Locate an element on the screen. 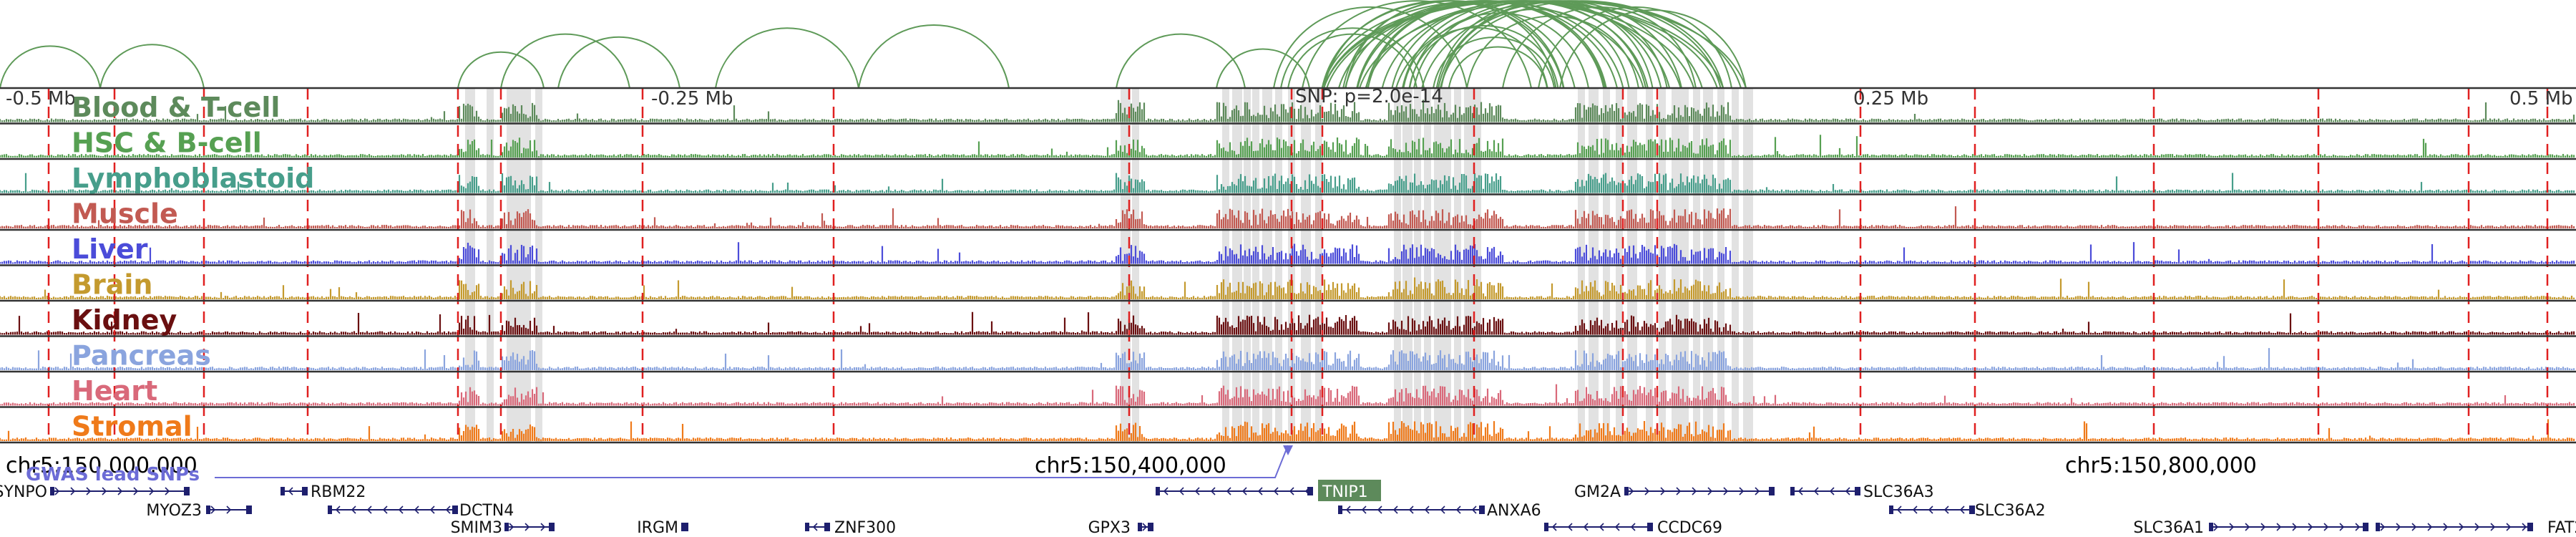 The height and width of the screenshot is (537, 2576). signal-stromal is located at coordinates (1287, 430).